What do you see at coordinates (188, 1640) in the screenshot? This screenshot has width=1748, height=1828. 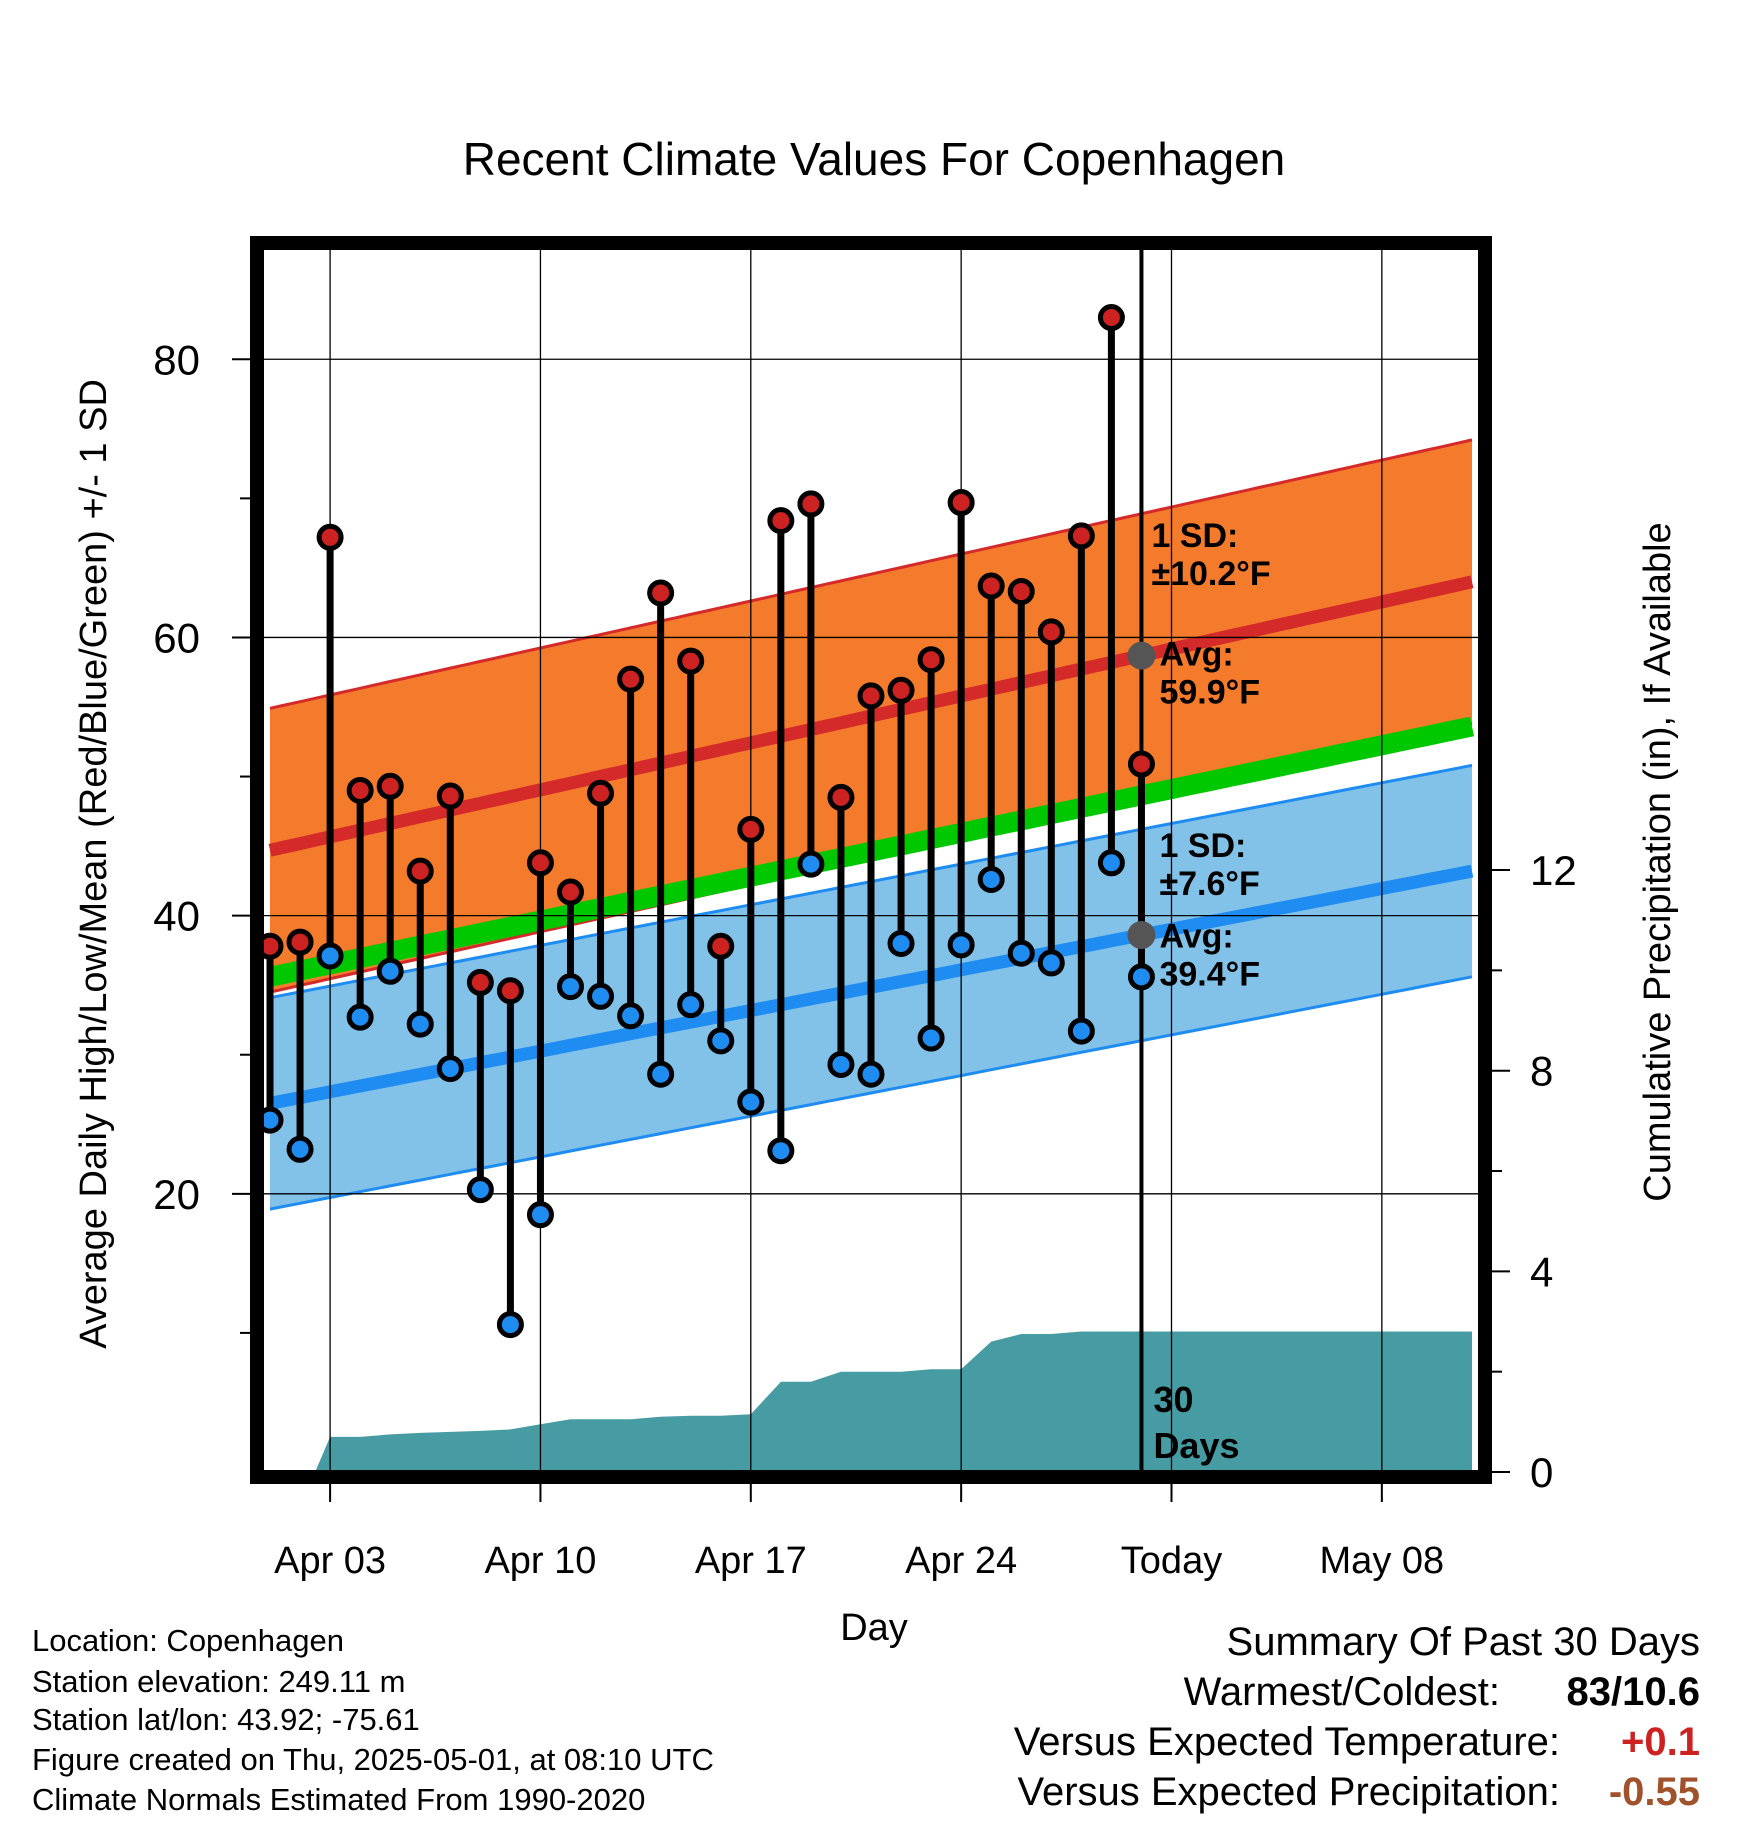 I see `location-text: Location: Copenhagen` at bounding box center [188, 1640].